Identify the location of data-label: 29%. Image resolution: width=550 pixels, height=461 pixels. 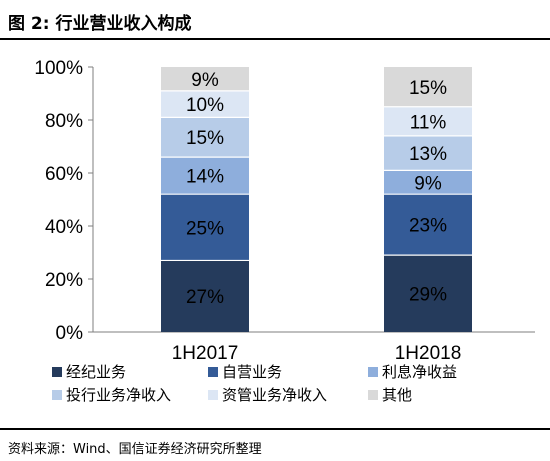
(428, 295).